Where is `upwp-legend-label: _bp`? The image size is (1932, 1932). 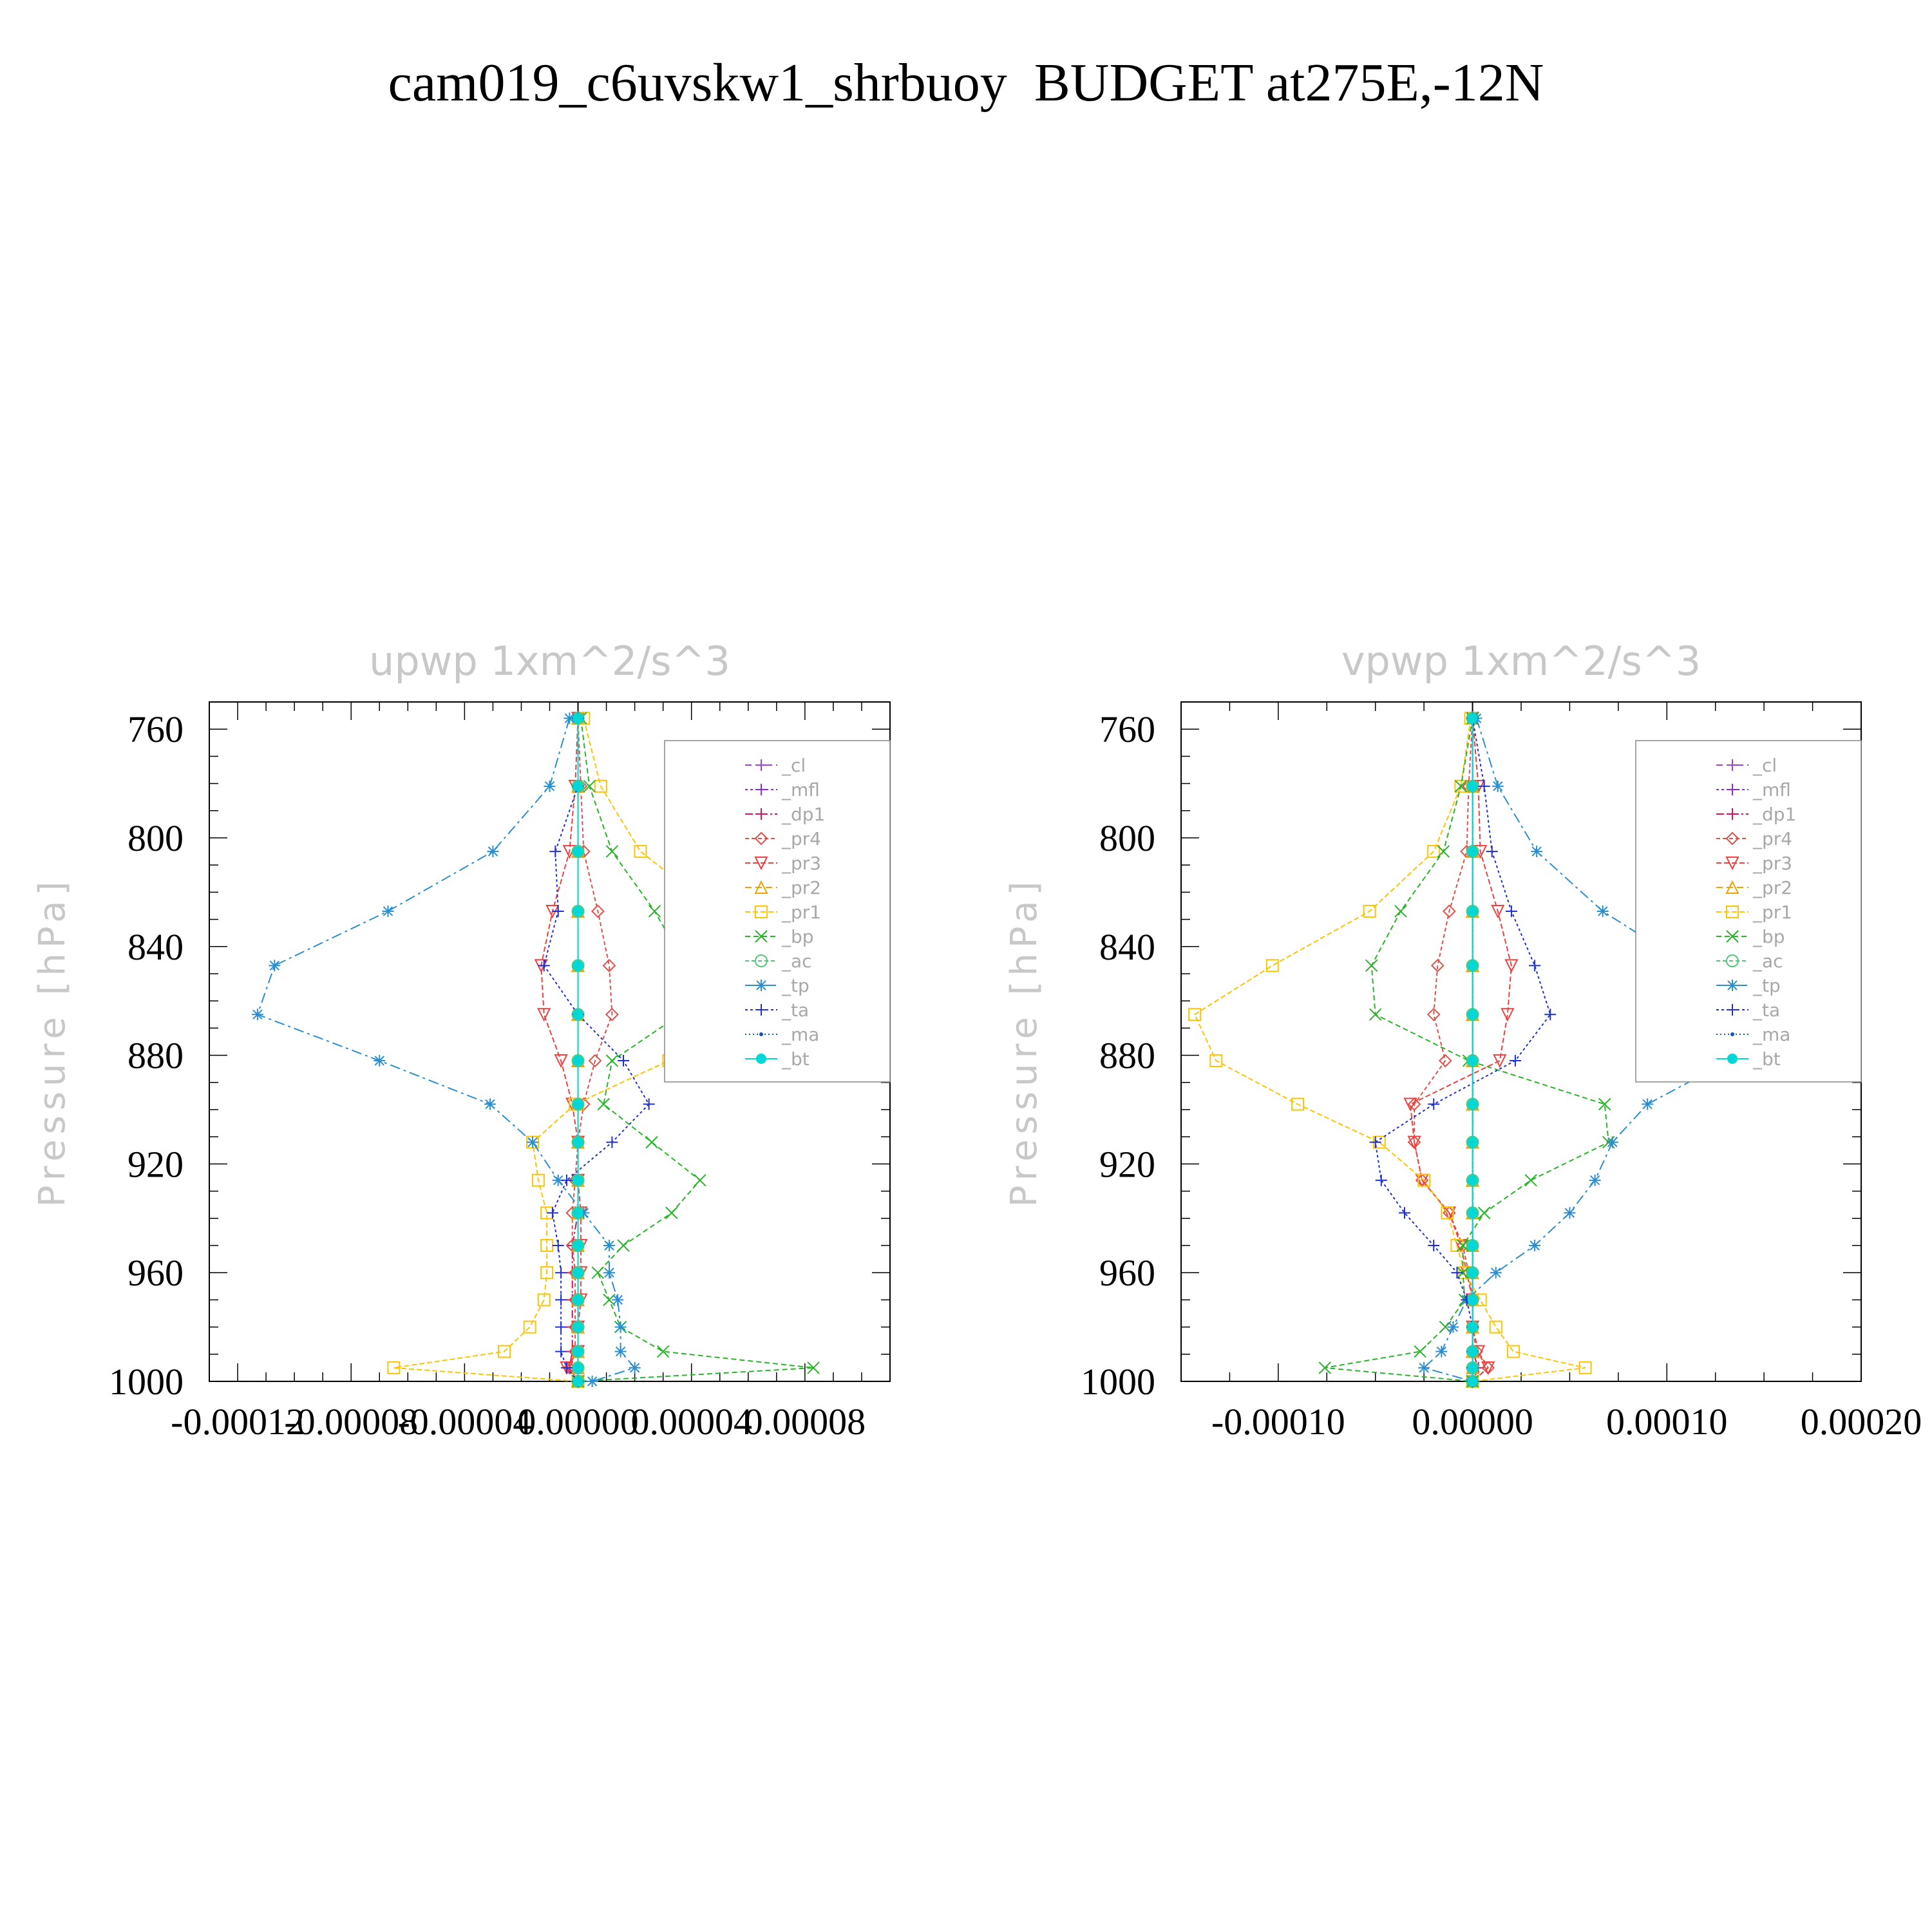
upwp-legend-label: _bp is located at coordinates (797, 937).